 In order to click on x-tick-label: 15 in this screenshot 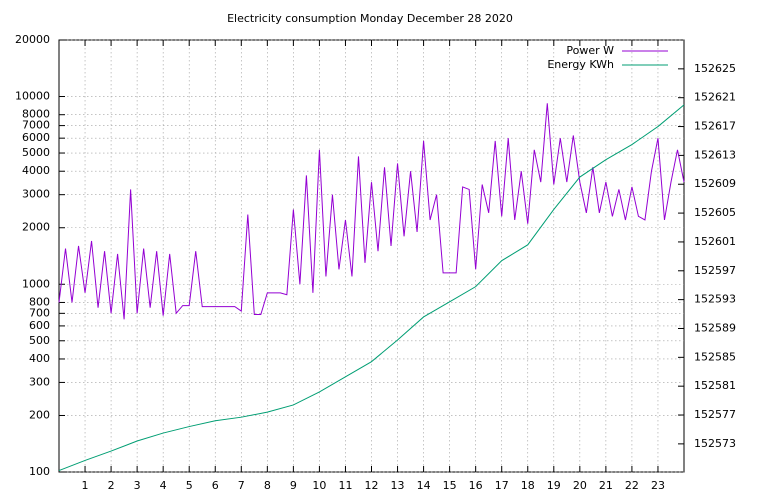, I will do `click(450, 485)`.